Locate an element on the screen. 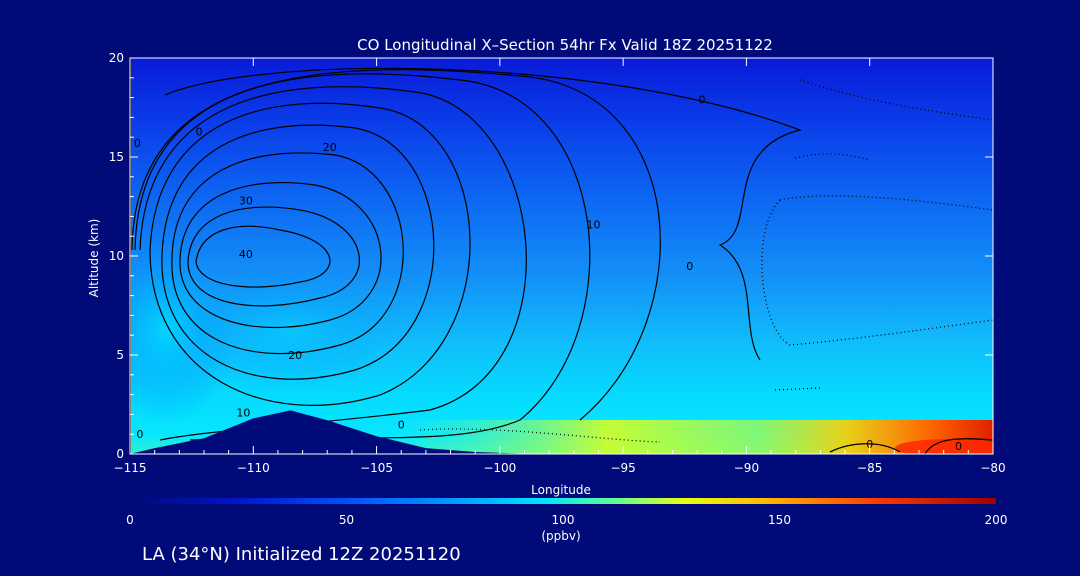  surface-contour-lines is located at coordinates (911, 446).